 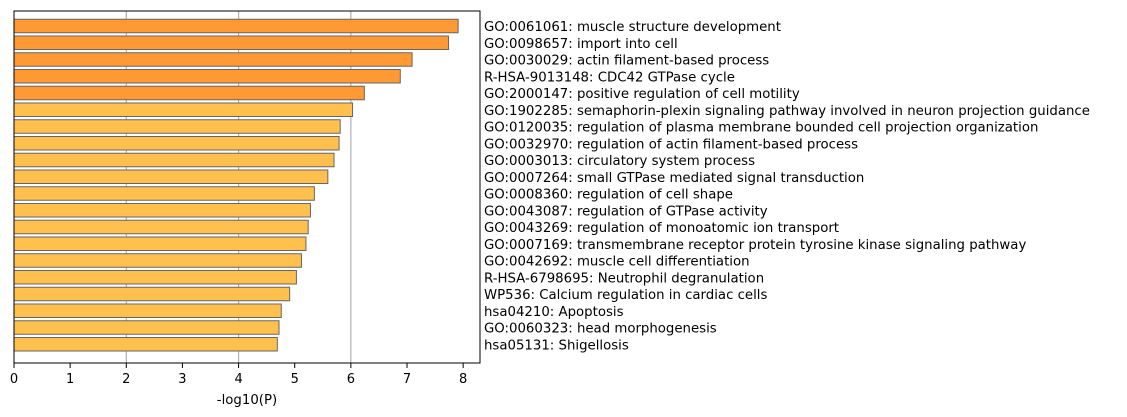 I want to click on x-tick-label-4: 4, so click(x=238, y=379).